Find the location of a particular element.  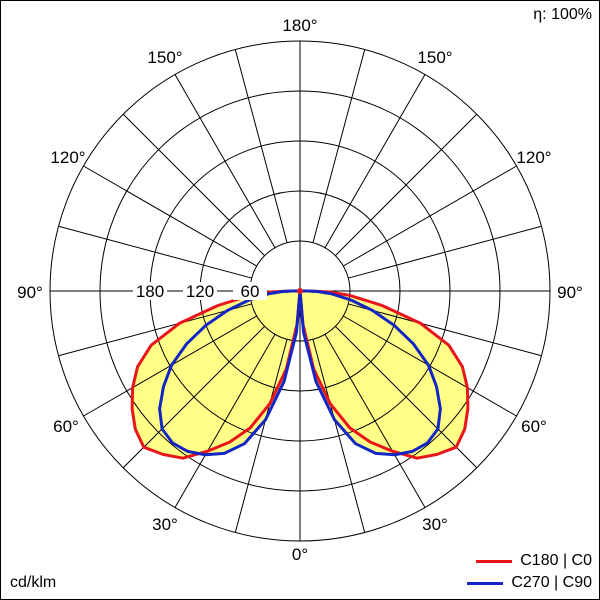

series-line-1-right is located at coordinates (370, 373).